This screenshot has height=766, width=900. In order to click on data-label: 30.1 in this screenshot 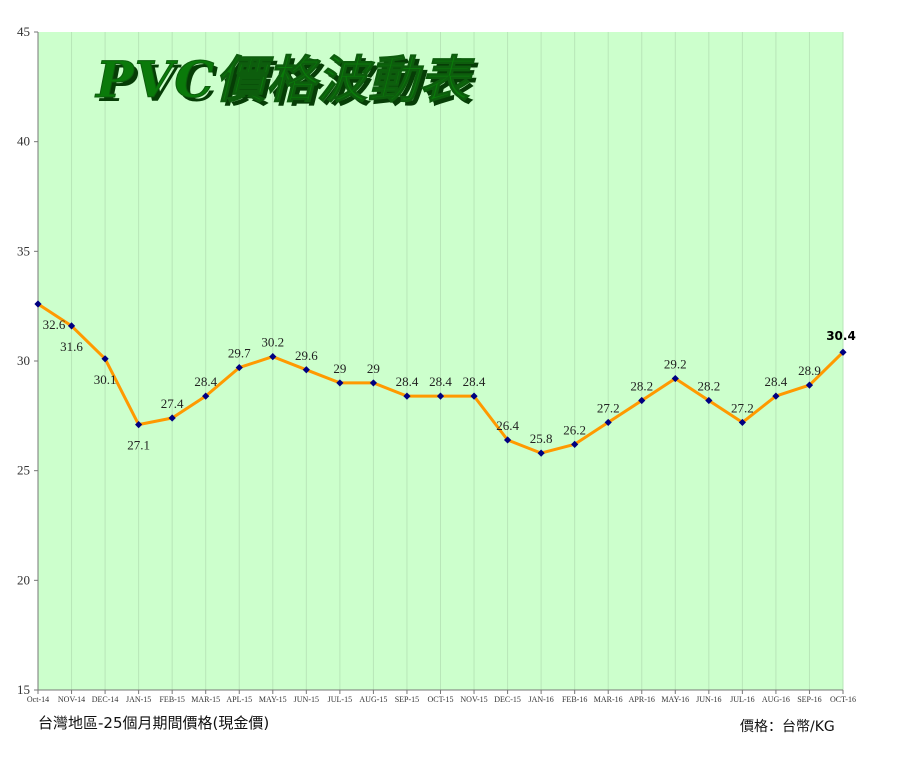, I will do `click(105, 379)`.